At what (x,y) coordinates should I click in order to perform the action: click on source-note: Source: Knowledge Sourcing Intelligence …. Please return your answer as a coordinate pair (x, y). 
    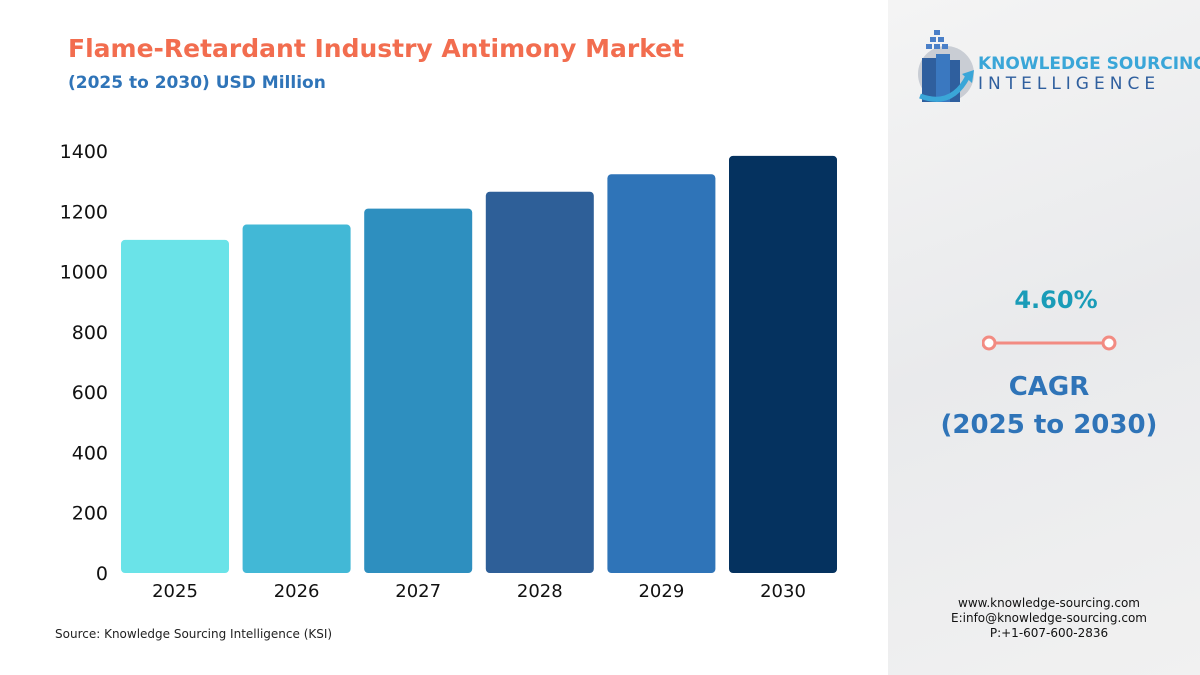
    Looking at the image, I should click on (194, 634).